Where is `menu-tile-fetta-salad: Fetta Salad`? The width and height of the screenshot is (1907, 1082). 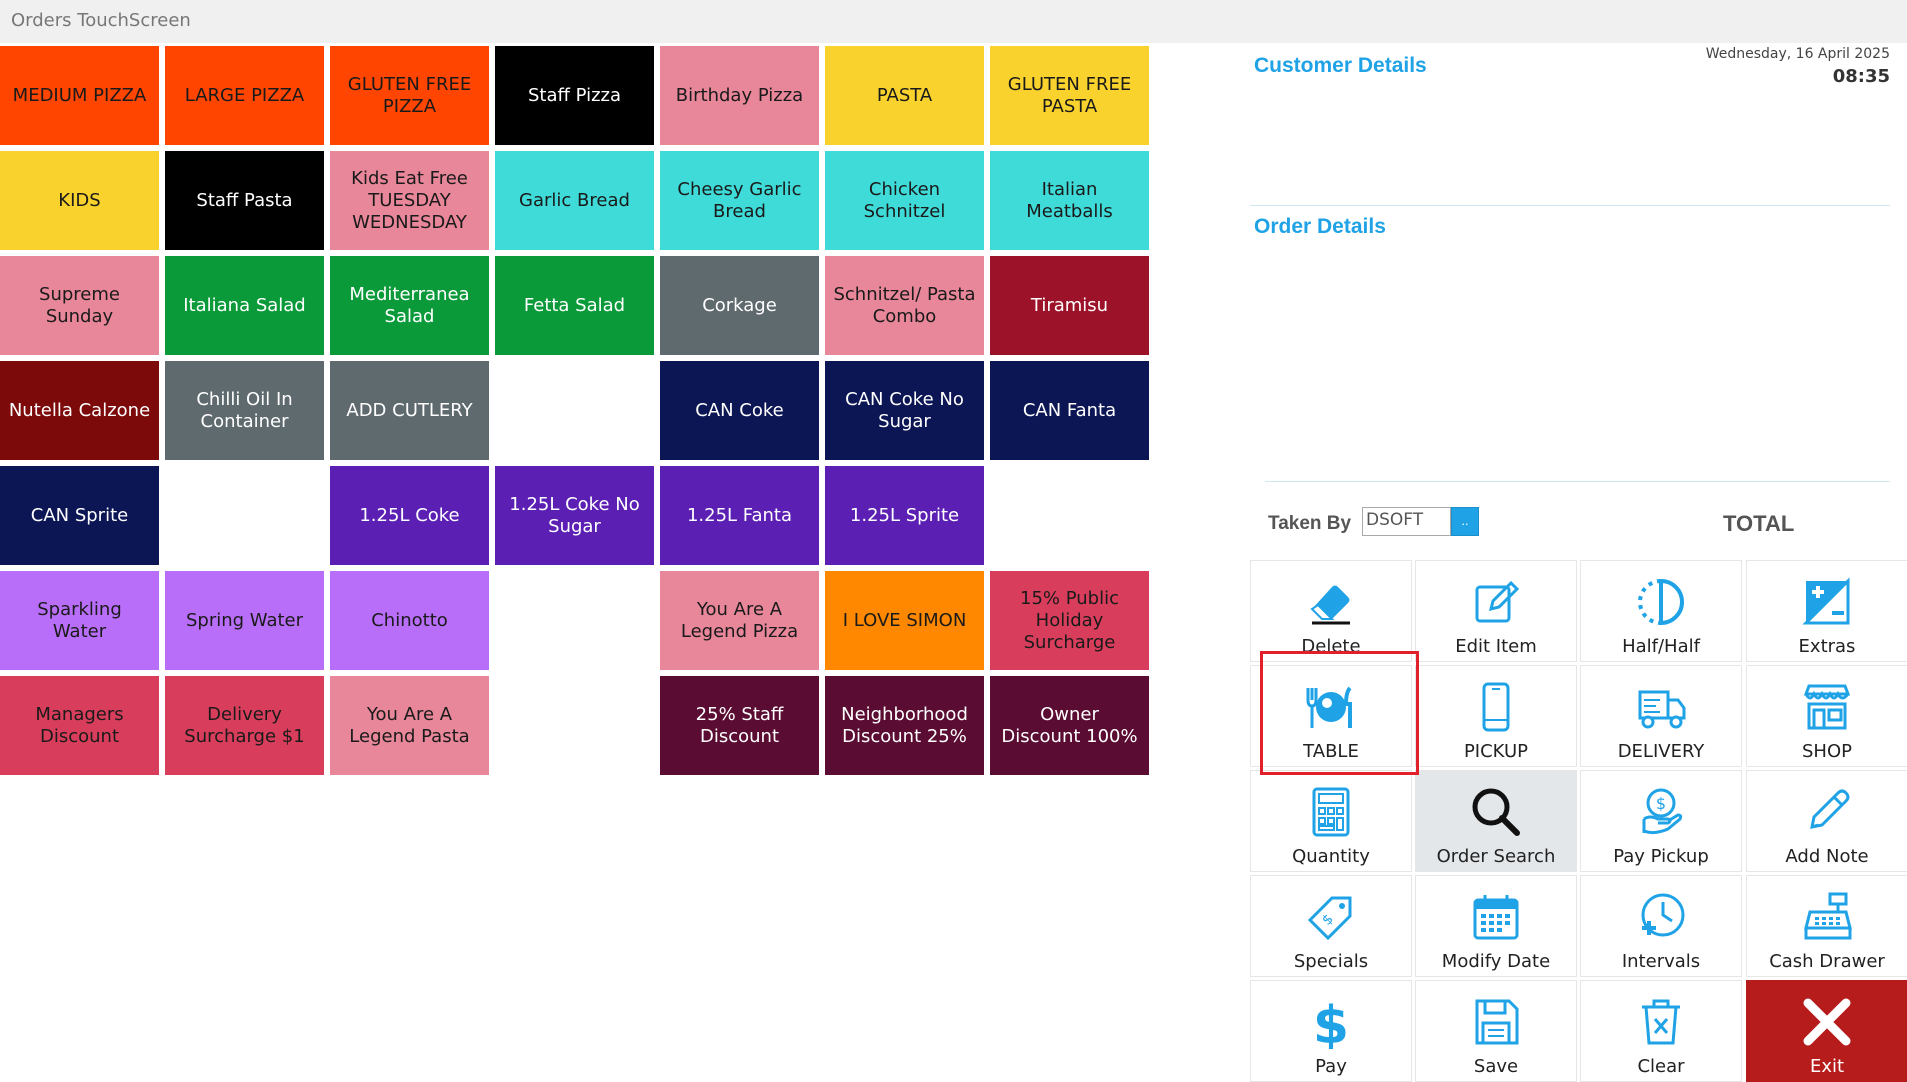 menu-tile-fetta-salad: Fetta Salad is located at coordinates (574, 305).